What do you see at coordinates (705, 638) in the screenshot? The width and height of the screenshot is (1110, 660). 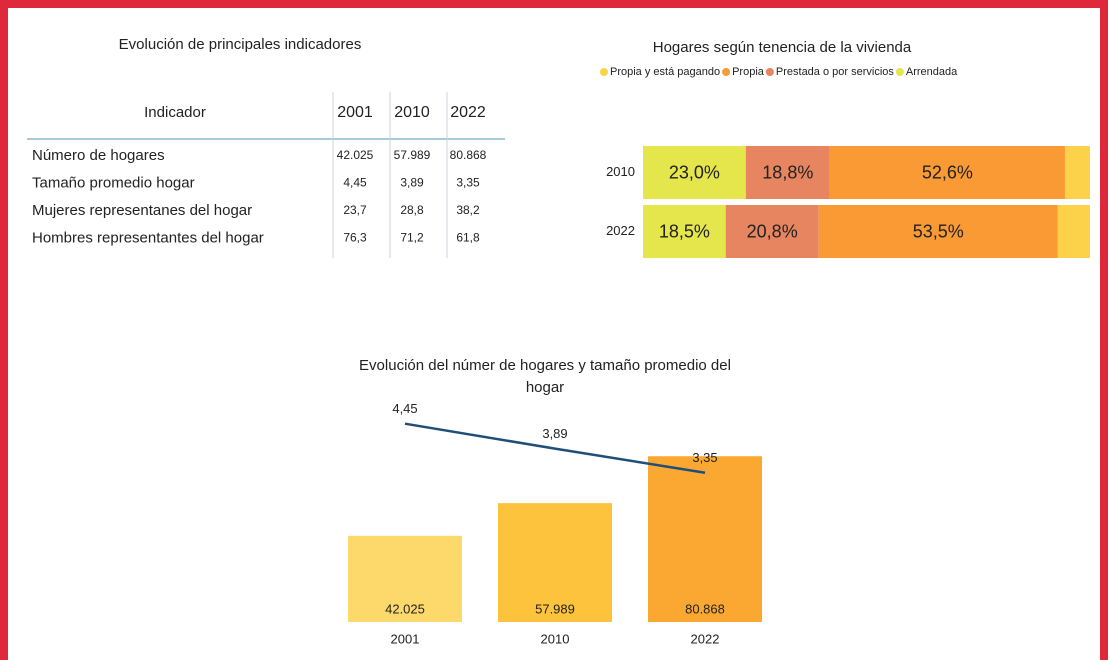 I see `x-tick-label: 2022` at bounding box center [705, 638].